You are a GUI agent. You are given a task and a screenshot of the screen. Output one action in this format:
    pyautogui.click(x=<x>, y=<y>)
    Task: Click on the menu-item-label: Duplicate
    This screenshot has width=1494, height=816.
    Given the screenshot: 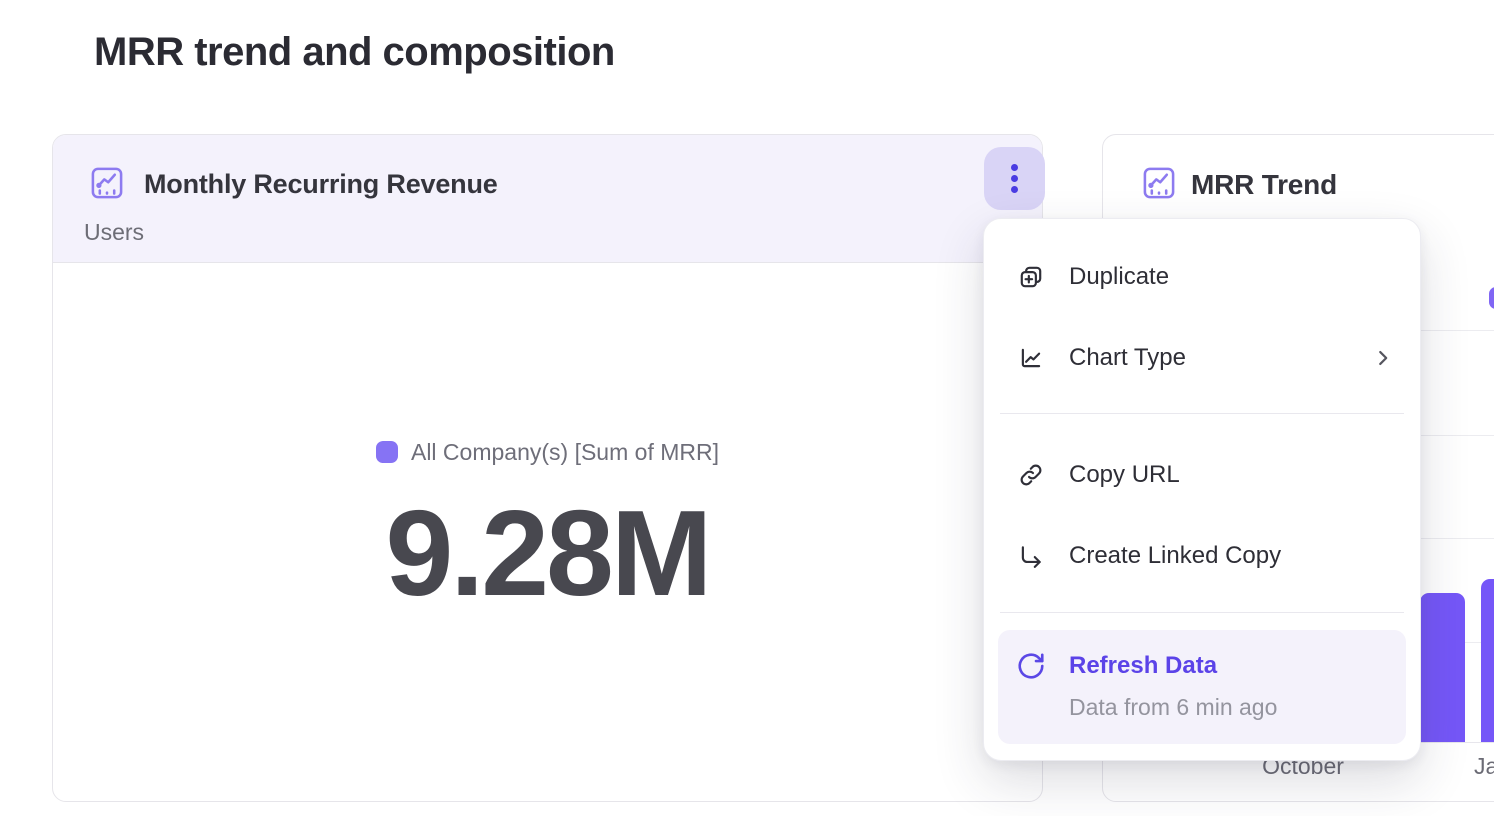 What is the action you would take?
    pyautogui.click(x=1119, y=276)
    